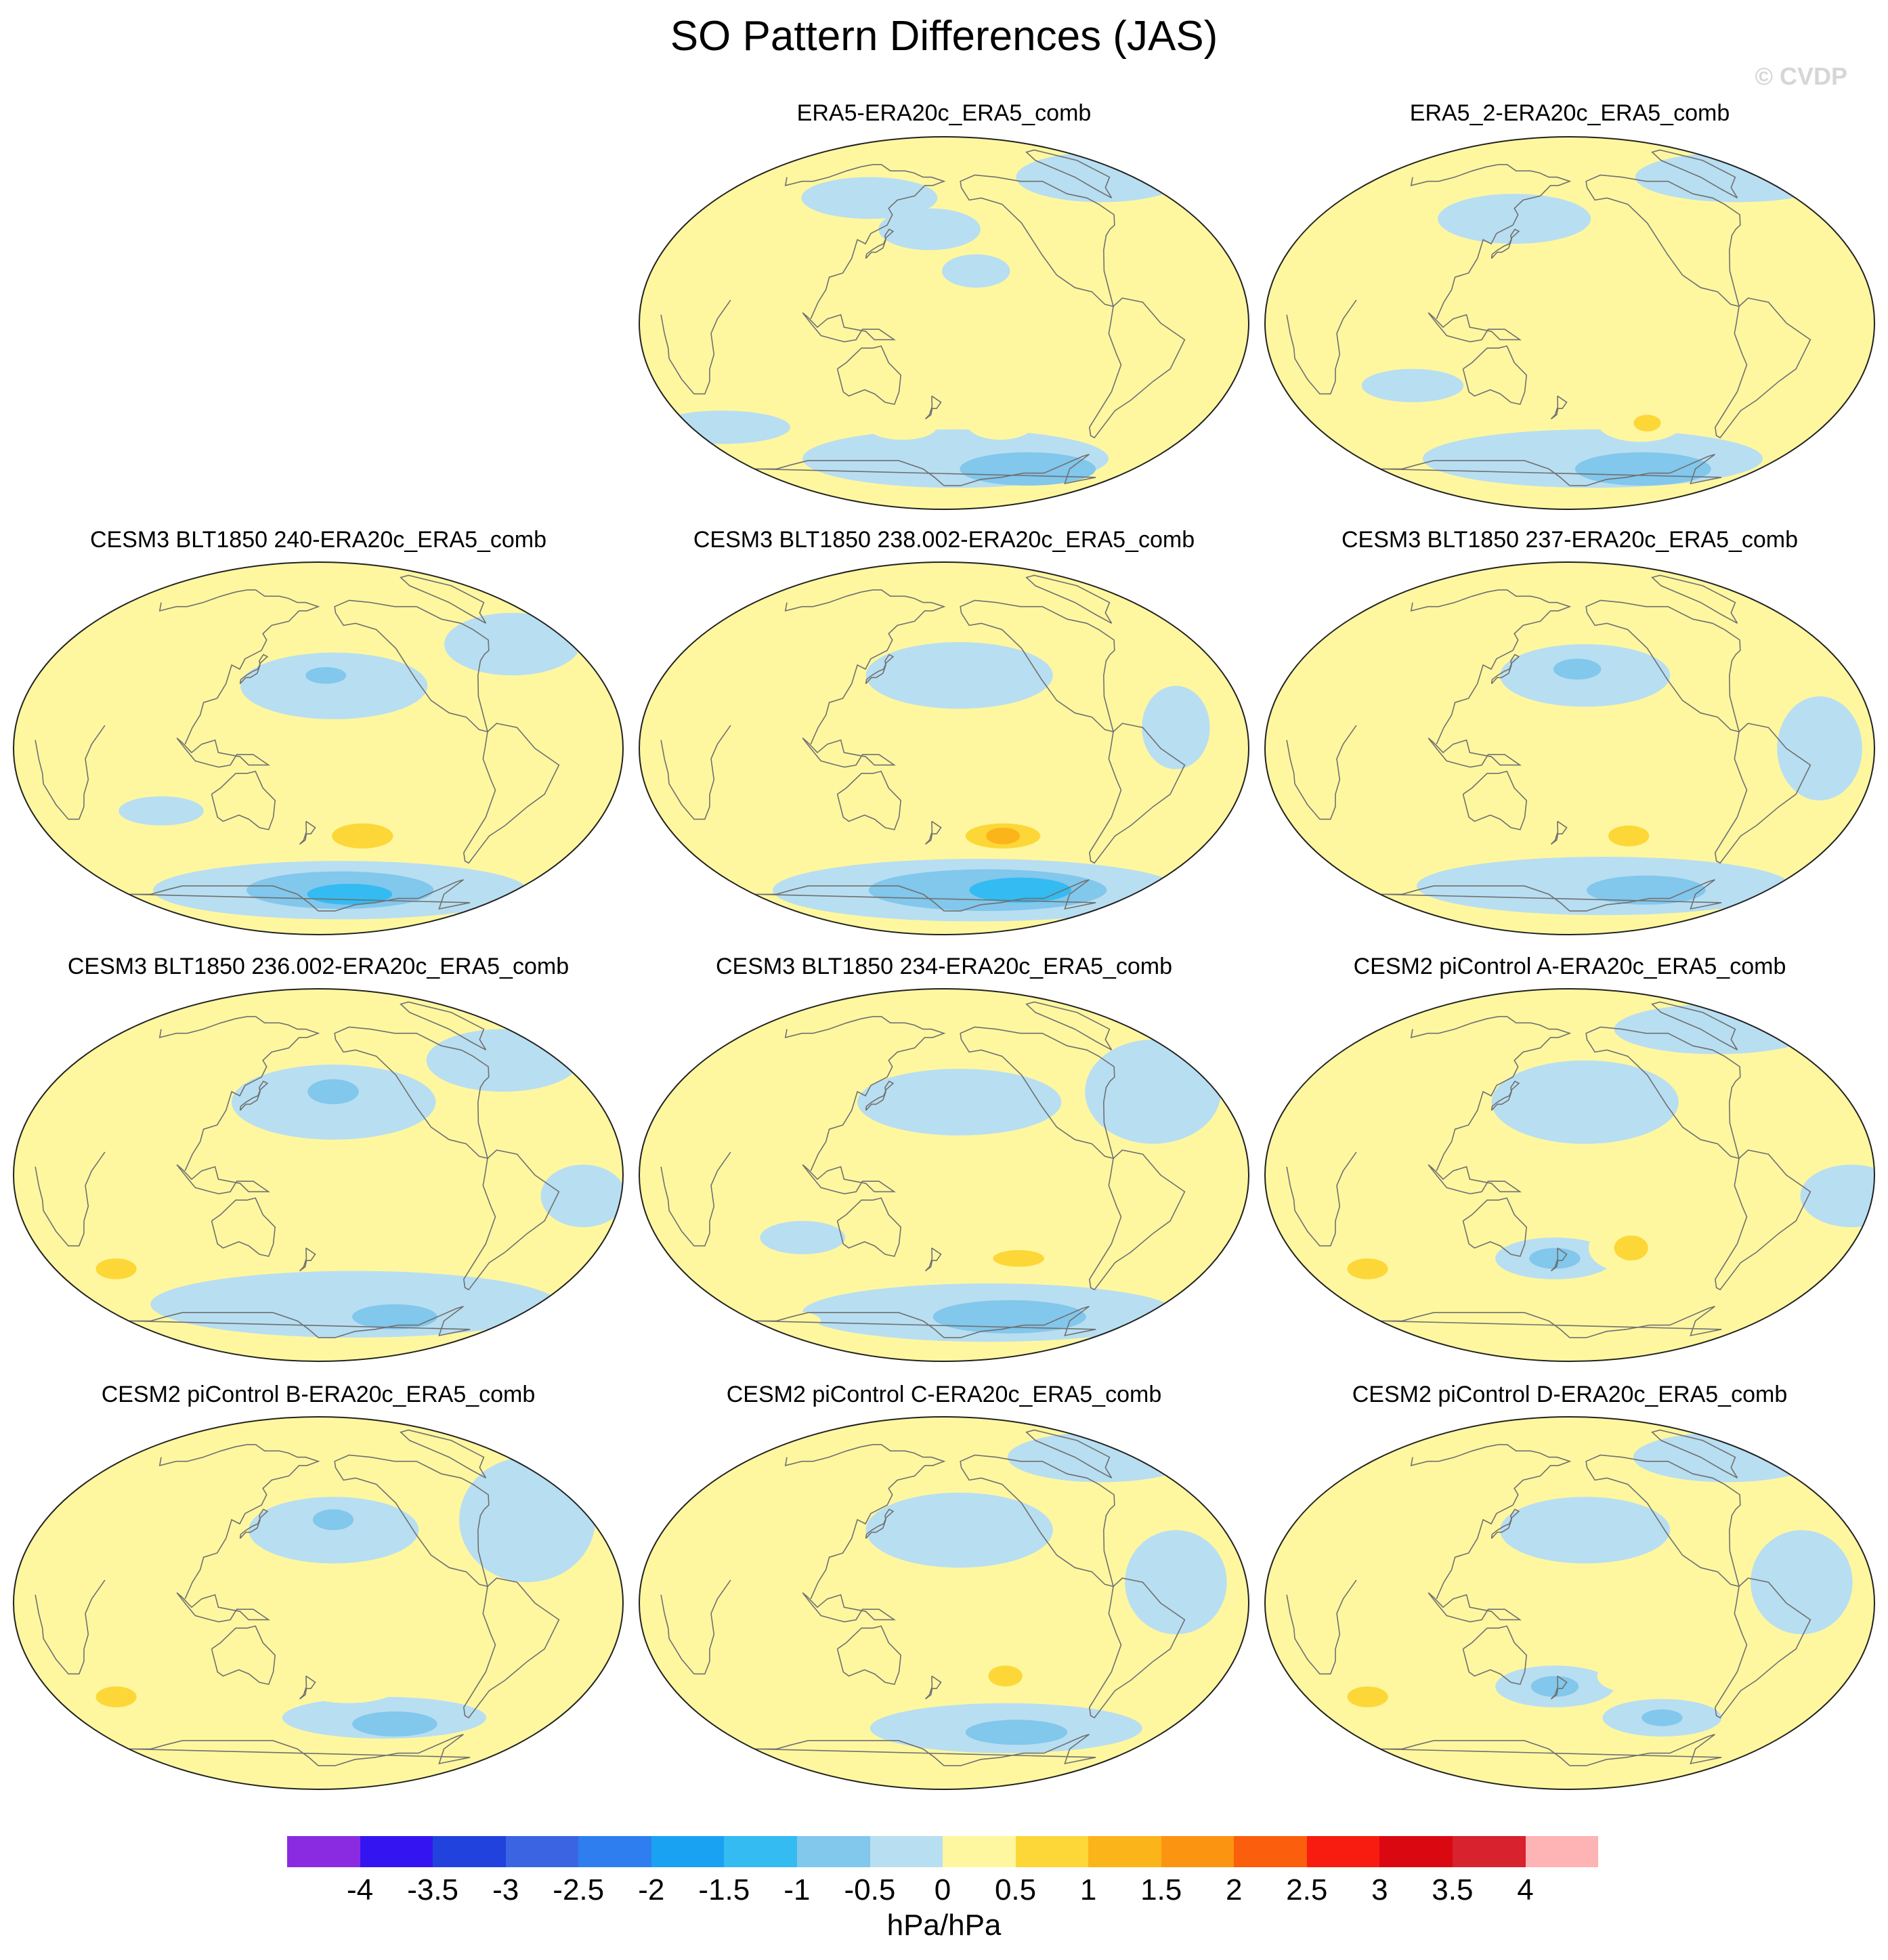  Describe the element at coordinates (1570, 540) in the screenshot. I see `panel-title: CESM3 BLT1850 237-ERA20c_ERA5_comb` at that location.